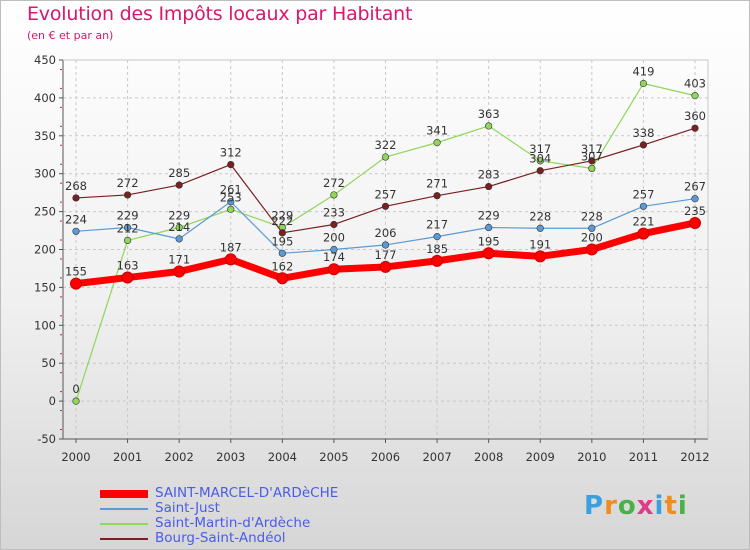  I want to click on x-tick-label: 2005, so click(333, 457).